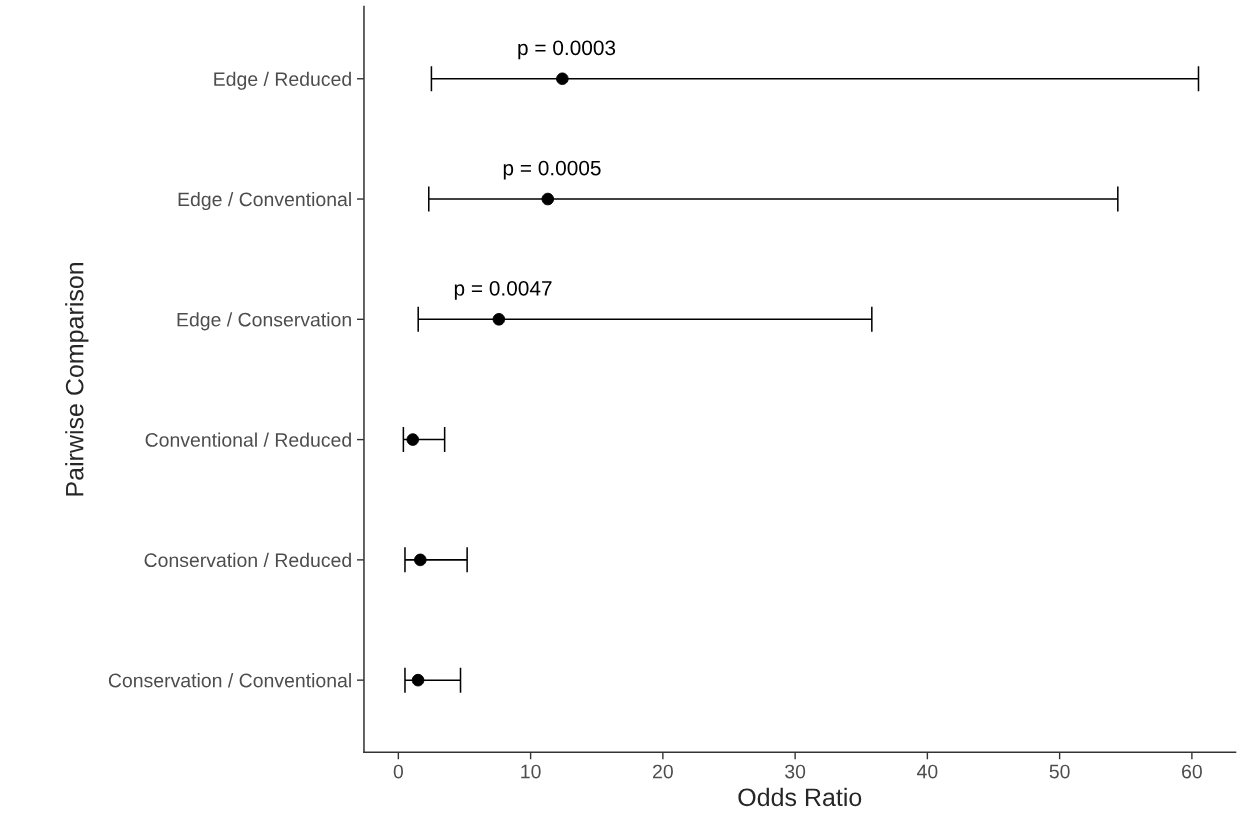 The height and width of the screenshot is (824, 1238). Describe the element at coordinates (552, 170) in the screenshot. I see `annotation: p = 0.0005` at that location.